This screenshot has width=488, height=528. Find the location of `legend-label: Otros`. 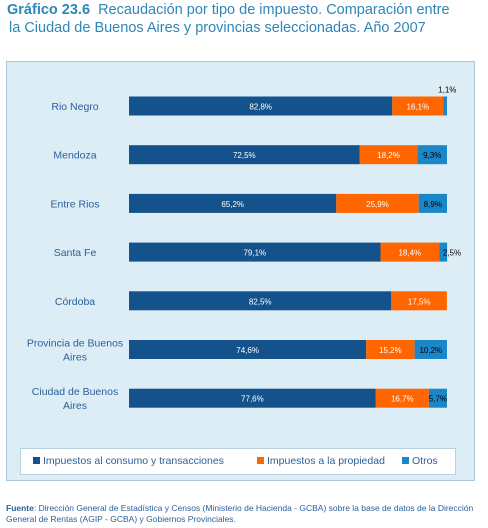

legend-label: Otros is located at coordinates (425, 461).